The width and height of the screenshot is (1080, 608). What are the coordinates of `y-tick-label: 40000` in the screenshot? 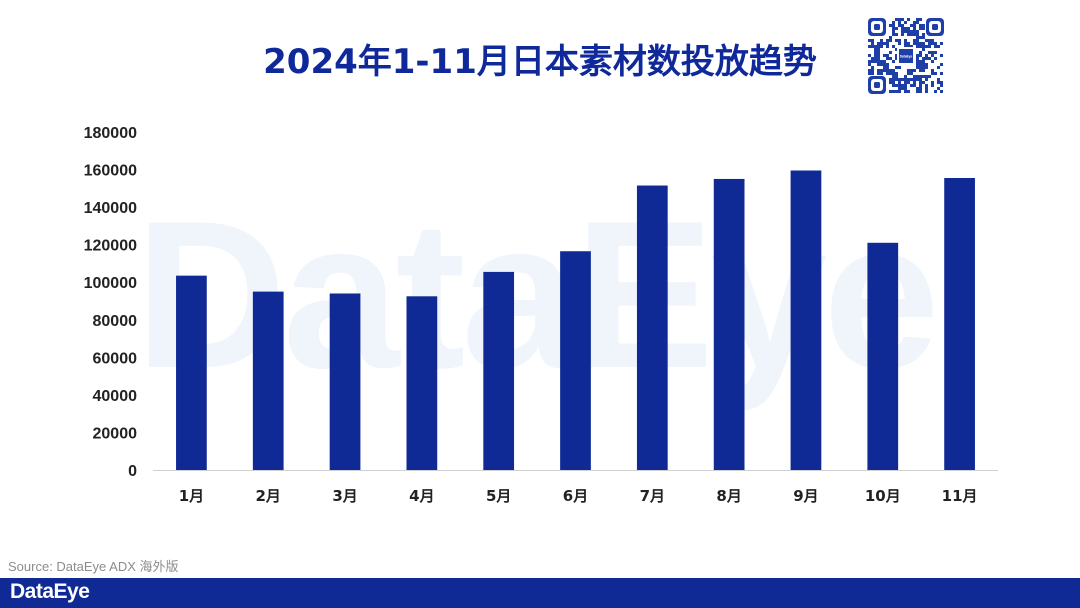 It's located at (115, 396).